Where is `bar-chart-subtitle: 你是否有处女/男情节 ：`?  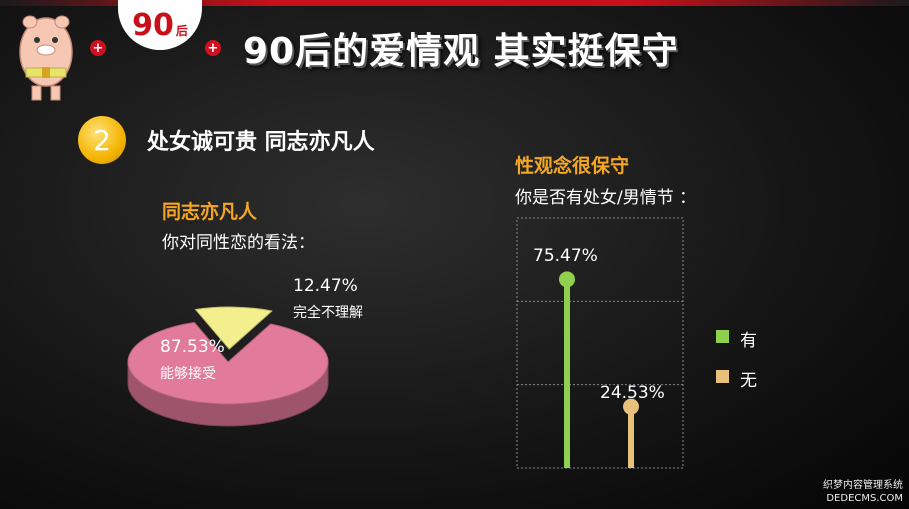
bar-chart-subtitle: 你是否有处女/男情节 ： is located at coordinates (606, 198).